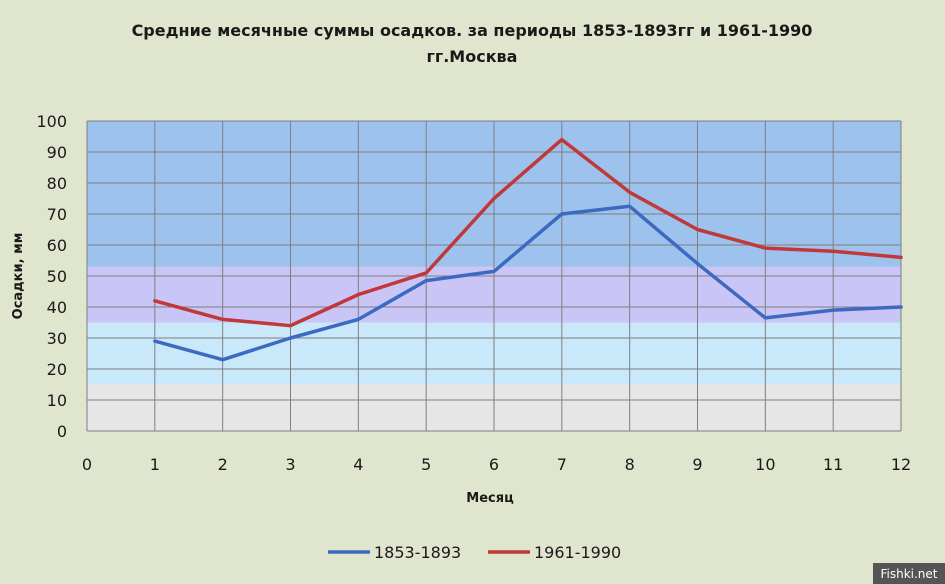 This screenshot has height=584, width=945. What do you see at coordinates (57, 183) in the screenshot?
I see `y-tick-label: 80` at bounding box center [57, 183].